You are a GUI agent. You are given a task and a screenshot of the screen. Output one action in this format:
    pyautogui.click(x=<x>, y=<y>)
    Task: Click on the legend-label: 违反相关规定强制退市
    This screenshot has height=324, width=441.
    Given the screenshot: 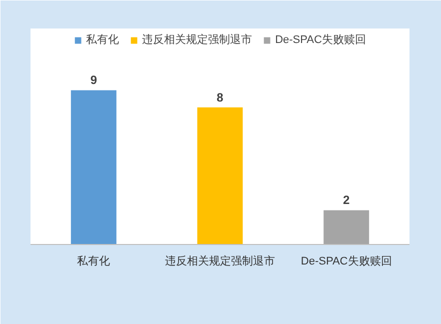 What is the action you would take?
    pyautogui.click(x=197, y=39)
    